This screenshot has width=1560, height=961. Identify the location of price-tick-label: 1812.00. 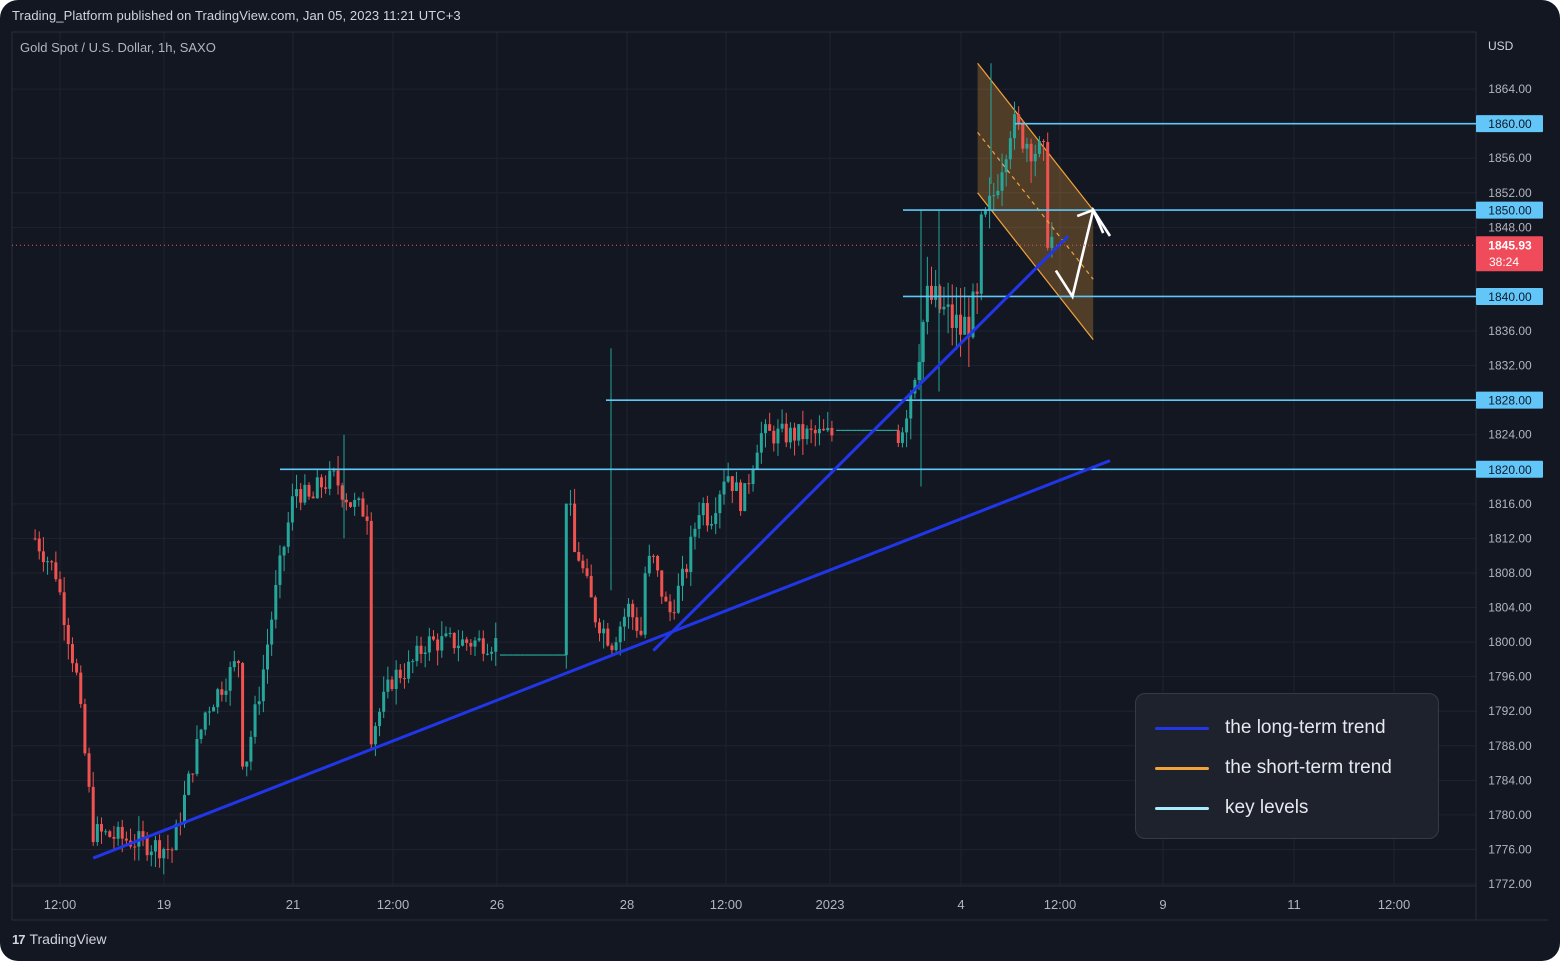
(1510, 538).